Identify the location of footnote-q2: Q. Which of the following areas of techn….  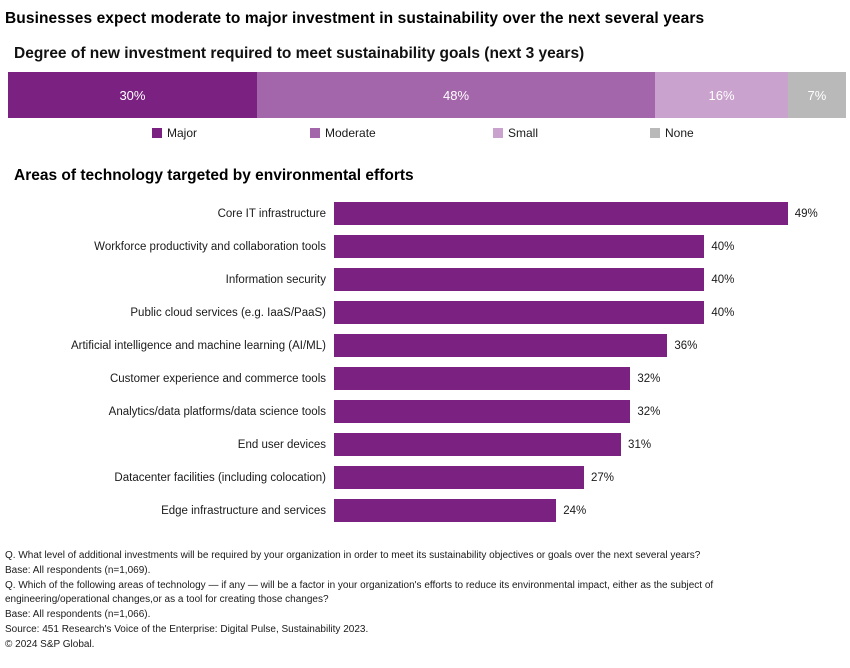
(359, 585).